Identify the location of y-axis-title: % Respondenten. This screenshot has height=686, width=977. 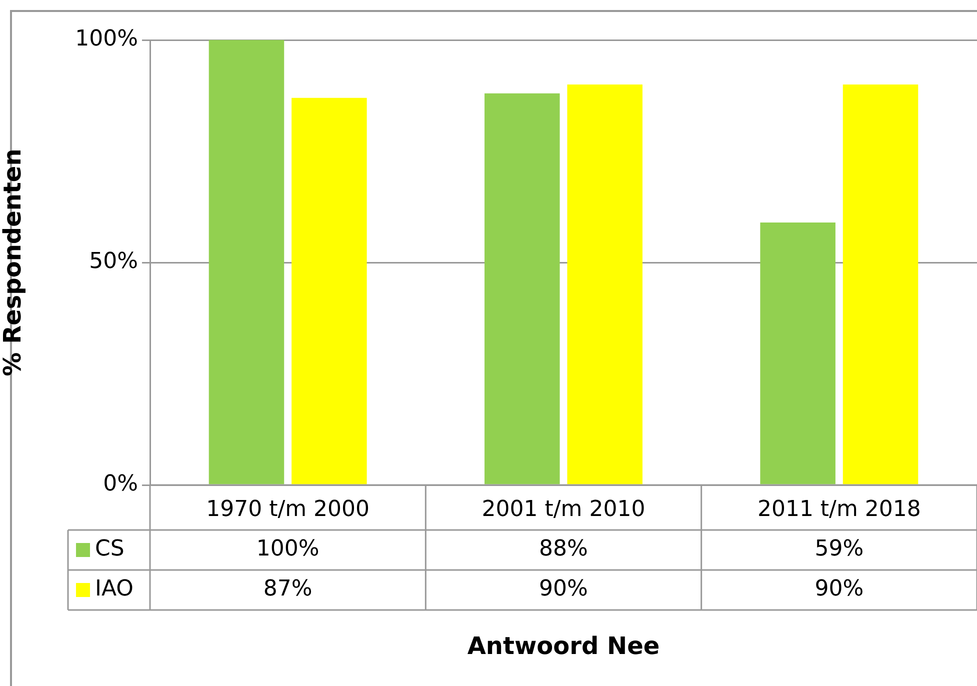
(13, 262).